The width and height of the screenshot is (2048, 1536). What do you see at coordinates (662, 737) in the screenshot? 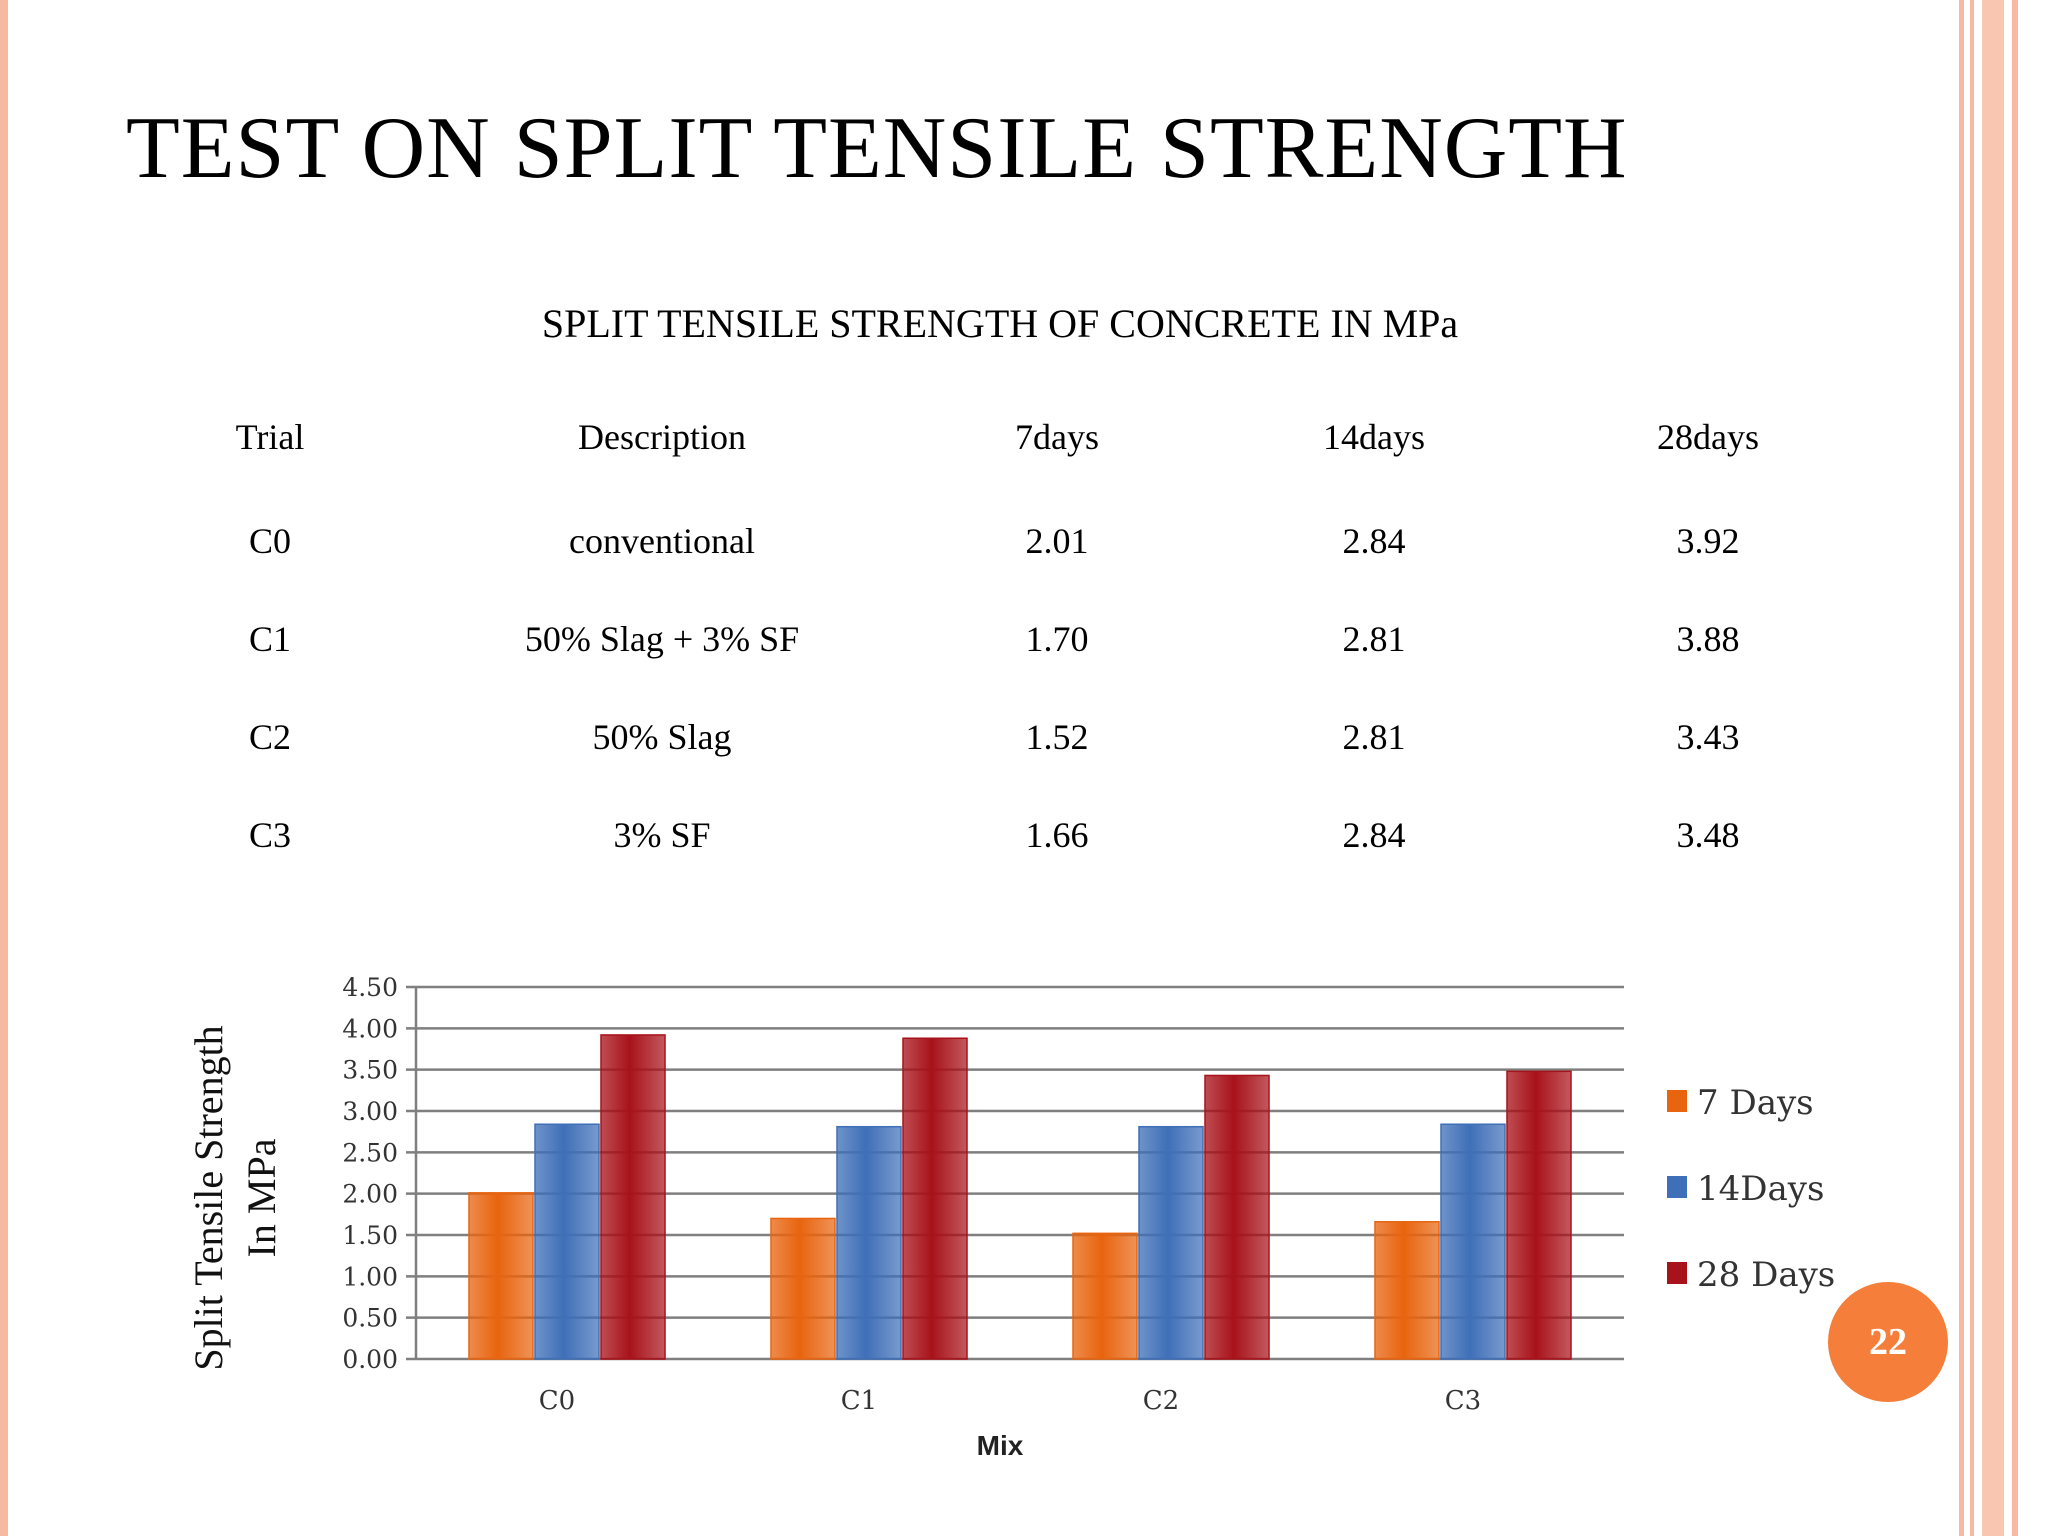
I see `table-cell: 50% Slag` at bounding box center [662, 737].